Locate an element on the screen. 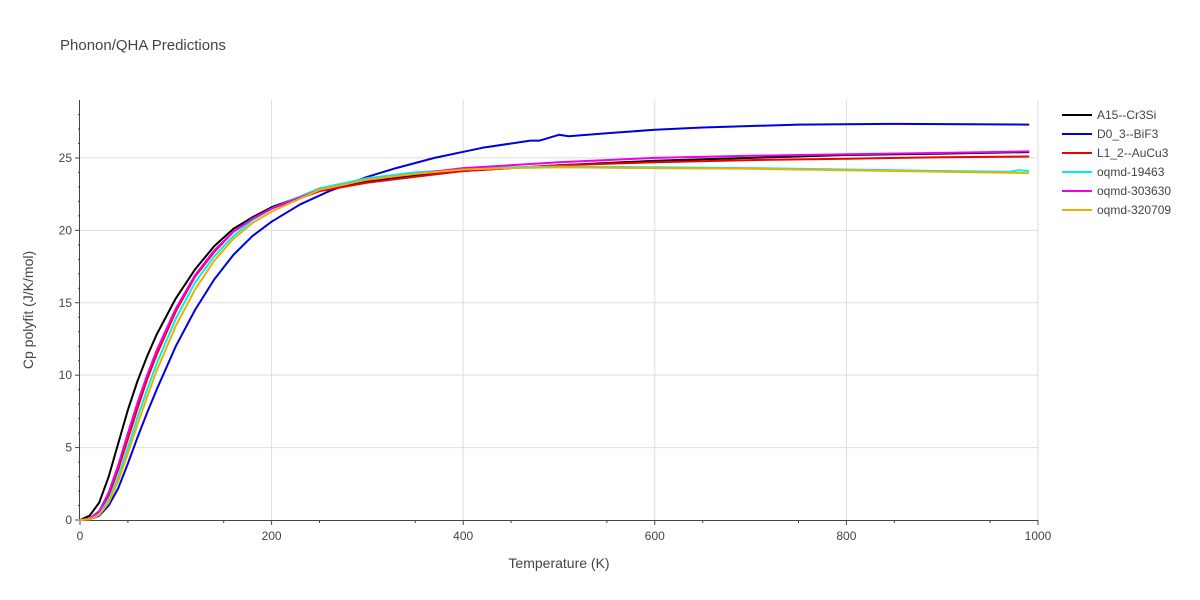 This screenshot has height=600, width=1200. x-tick-label: 400 is located at coordinates (463, 536).